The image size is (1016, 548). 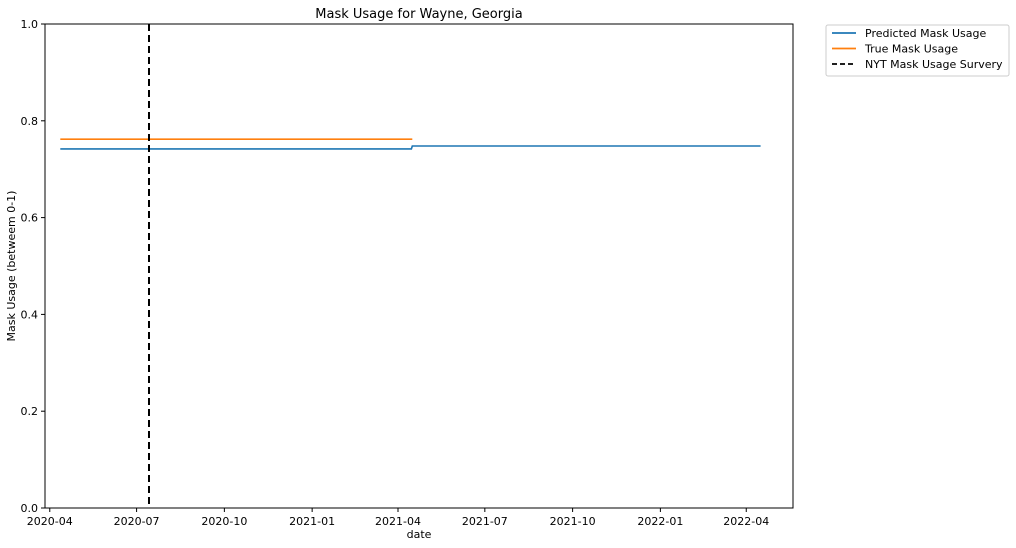 I want to click on x-tick-label: 2021-07, so click(x=485, y=521).